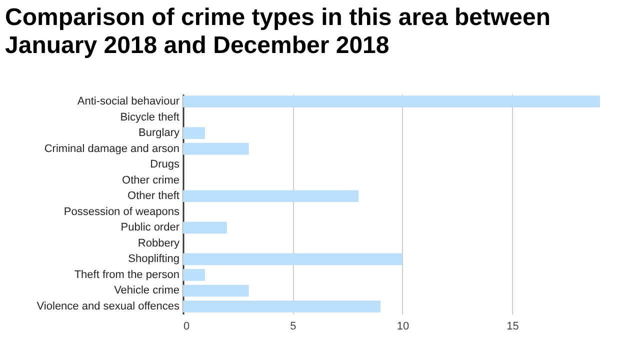 Image resolution: width=640 pixels, height=339 pixels. What do you see at coordinates (293, 326) in the screenshot?
I see `x-tick-label: 5` at bounding box center [293, 326].